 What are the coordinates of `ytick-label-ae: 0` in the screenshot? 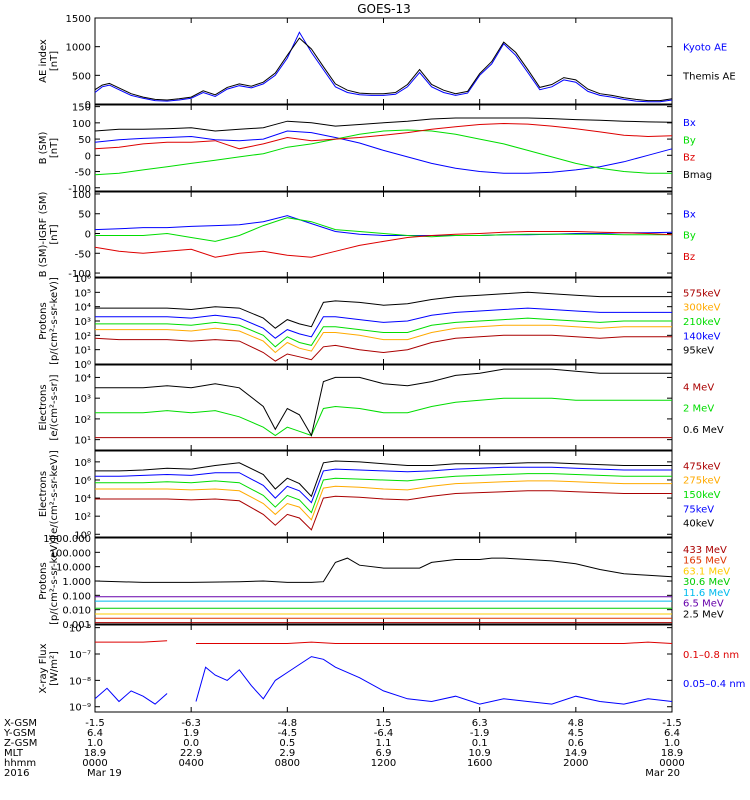 It's located at (88, 105).